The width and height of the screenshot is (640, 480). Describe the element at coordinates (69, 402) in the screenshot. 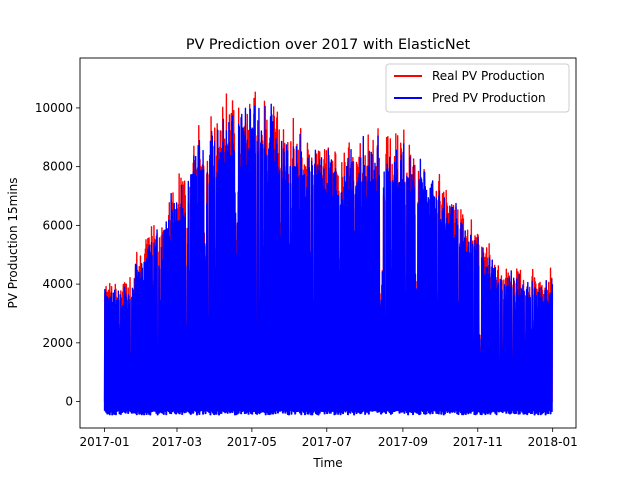

I see `y-tick-label: 0` at that location.